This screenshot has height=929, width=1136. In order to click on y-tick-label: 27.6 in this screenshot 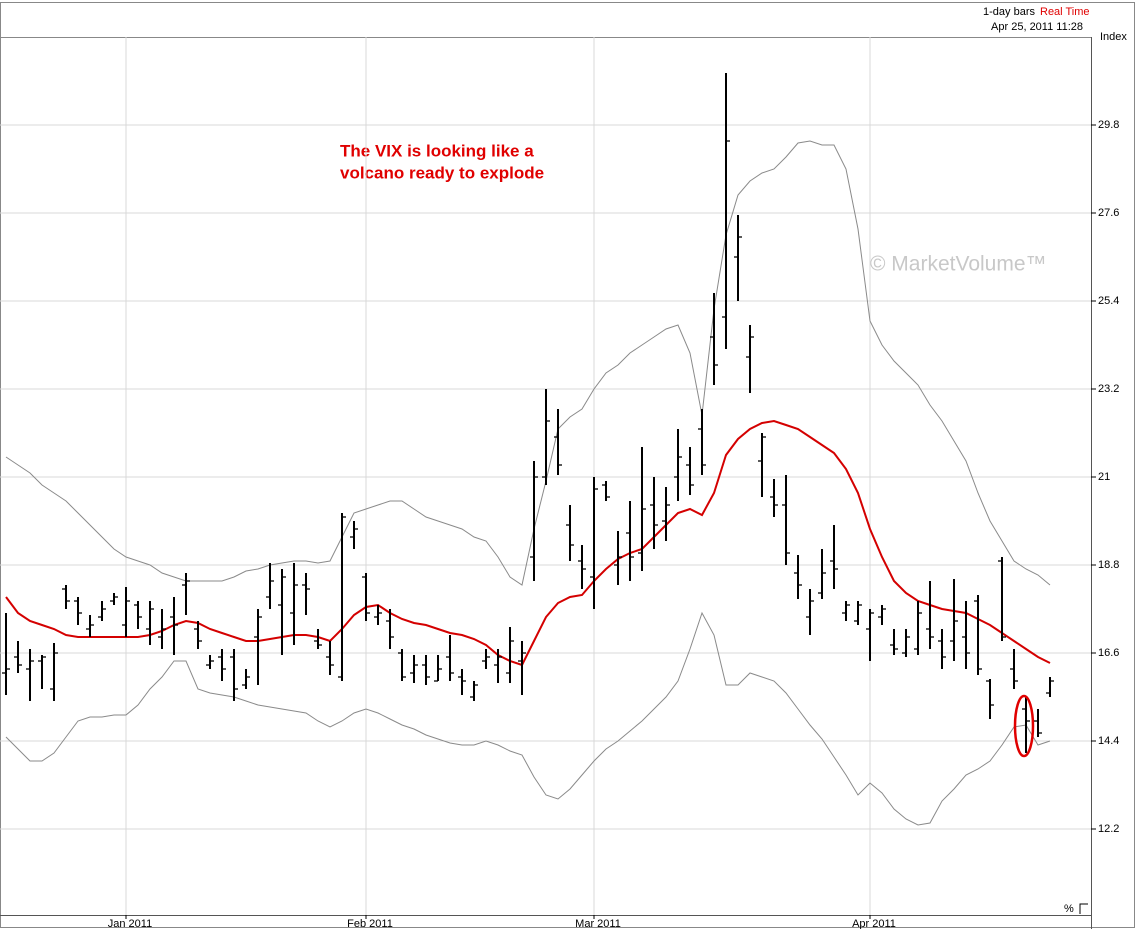, I will do `click(1108, 213)`.